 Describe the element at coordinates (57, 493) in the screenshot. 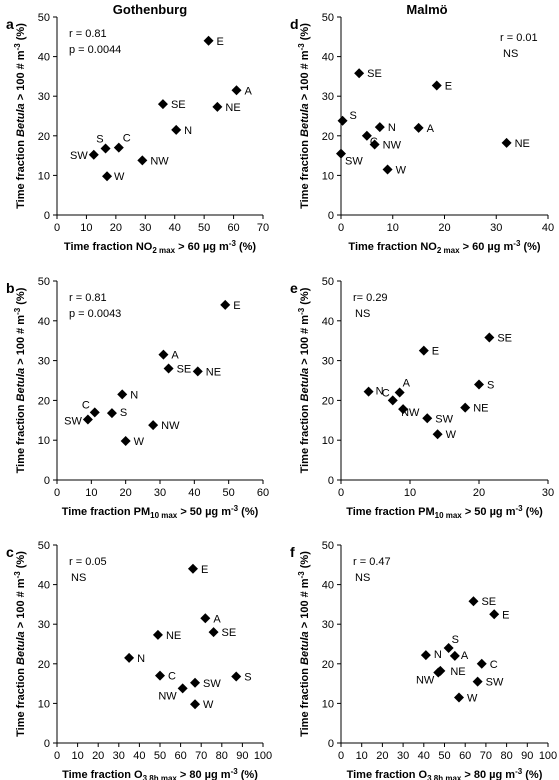

I see `x-tick-label: 0` at that location.